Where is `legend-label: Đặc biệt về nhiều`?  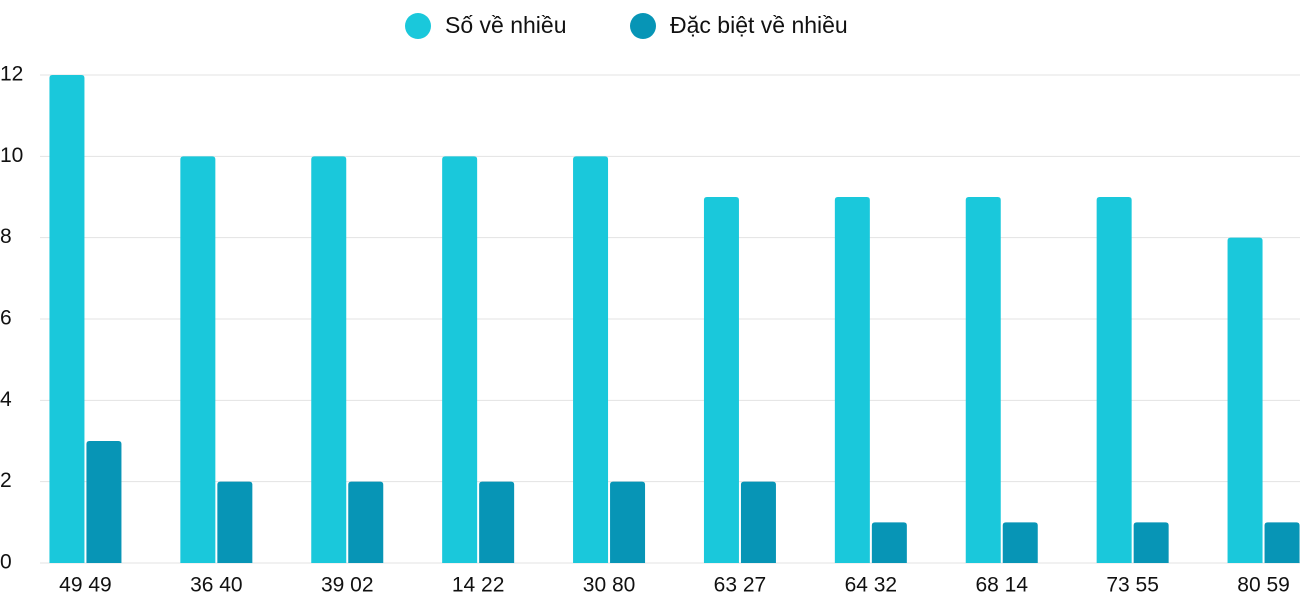
legend-label: Đặc biệt về nhiều is located at coordinates (759, 25).